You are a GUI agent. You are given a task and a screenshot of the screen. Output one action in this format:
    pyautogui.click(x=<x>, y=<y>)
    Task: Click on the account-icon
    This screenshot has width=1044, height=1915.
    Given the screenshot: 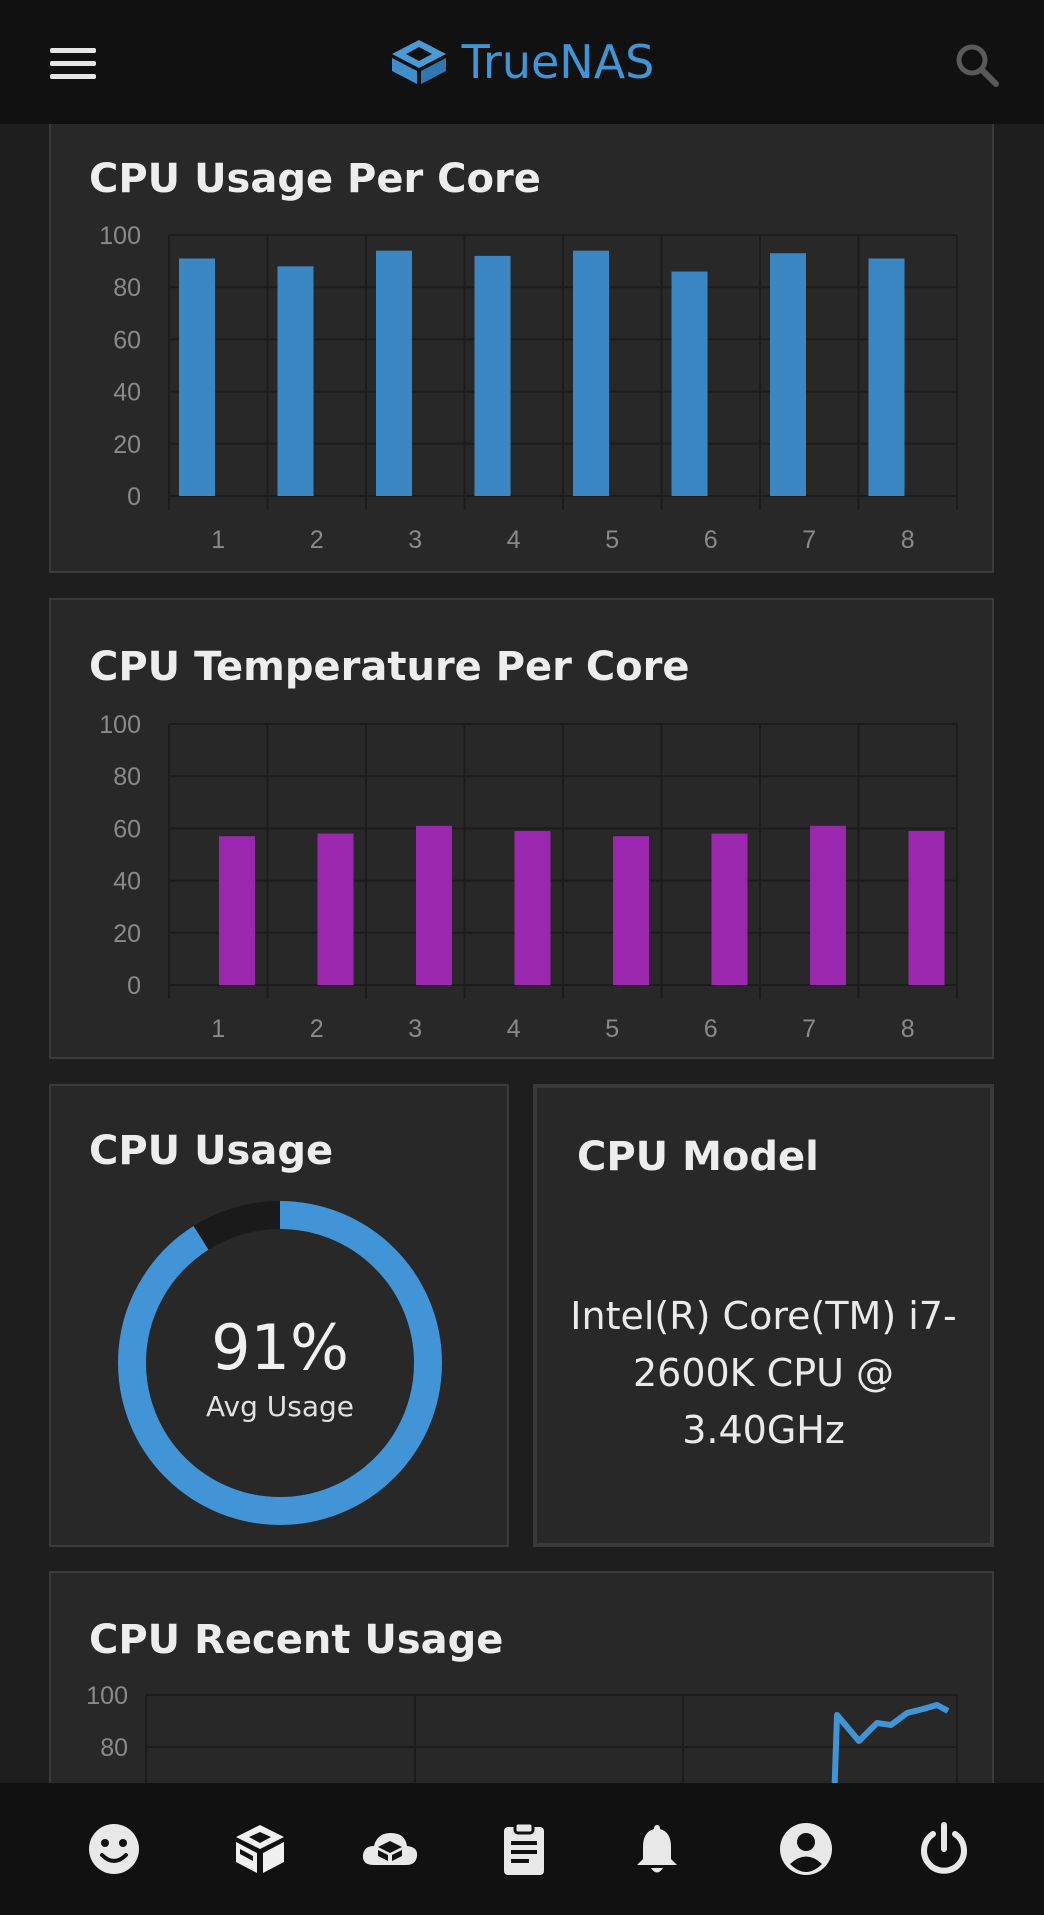 What is the action you would take?
    pyautogui.click(x=806, y=1849)
    